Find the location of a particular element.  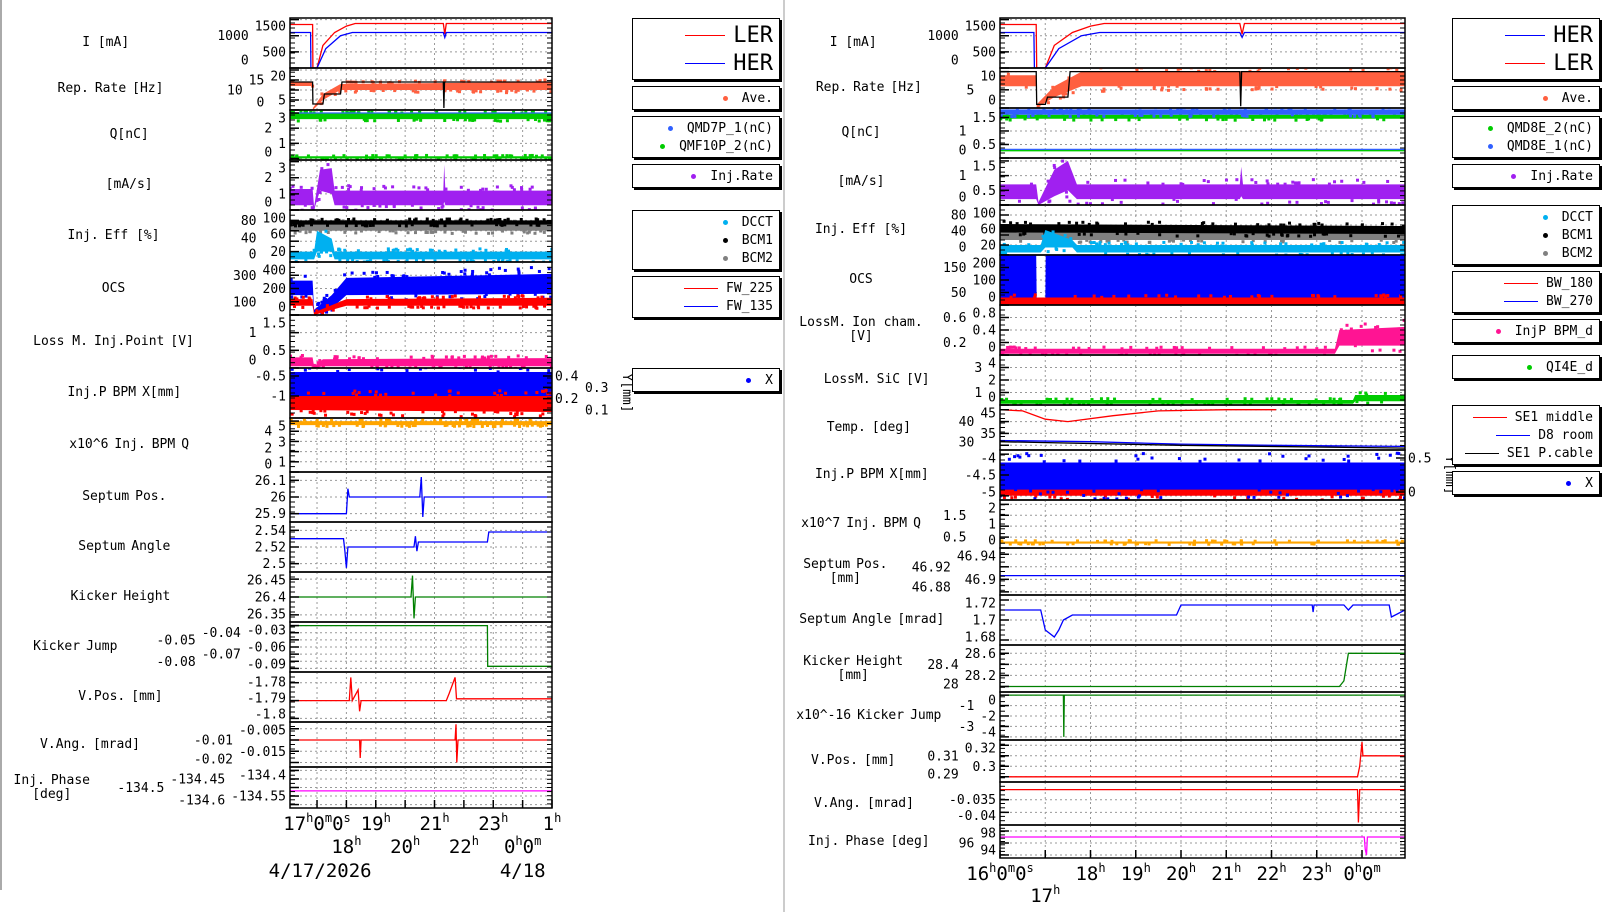

y-axis-label-line: Septum is located at coordinates (102, 546).